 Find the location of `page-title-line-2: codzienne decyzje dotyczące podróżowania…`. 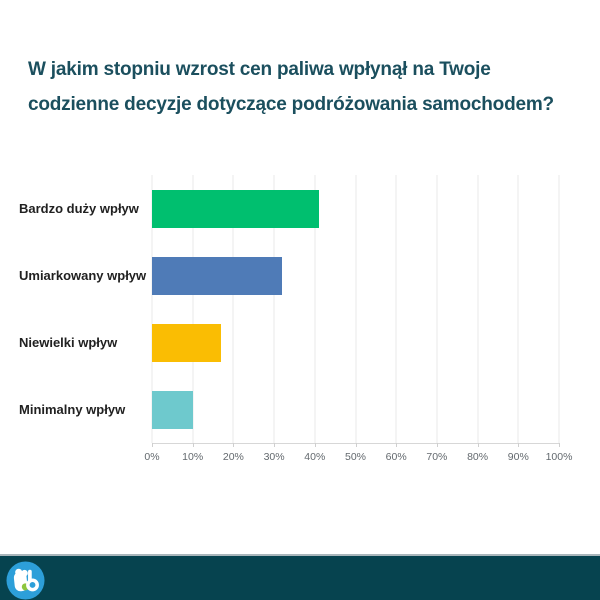

page-title-line-2: codzienne decyzje dotyczące podróżowania… is located at coordinates (291, 104).